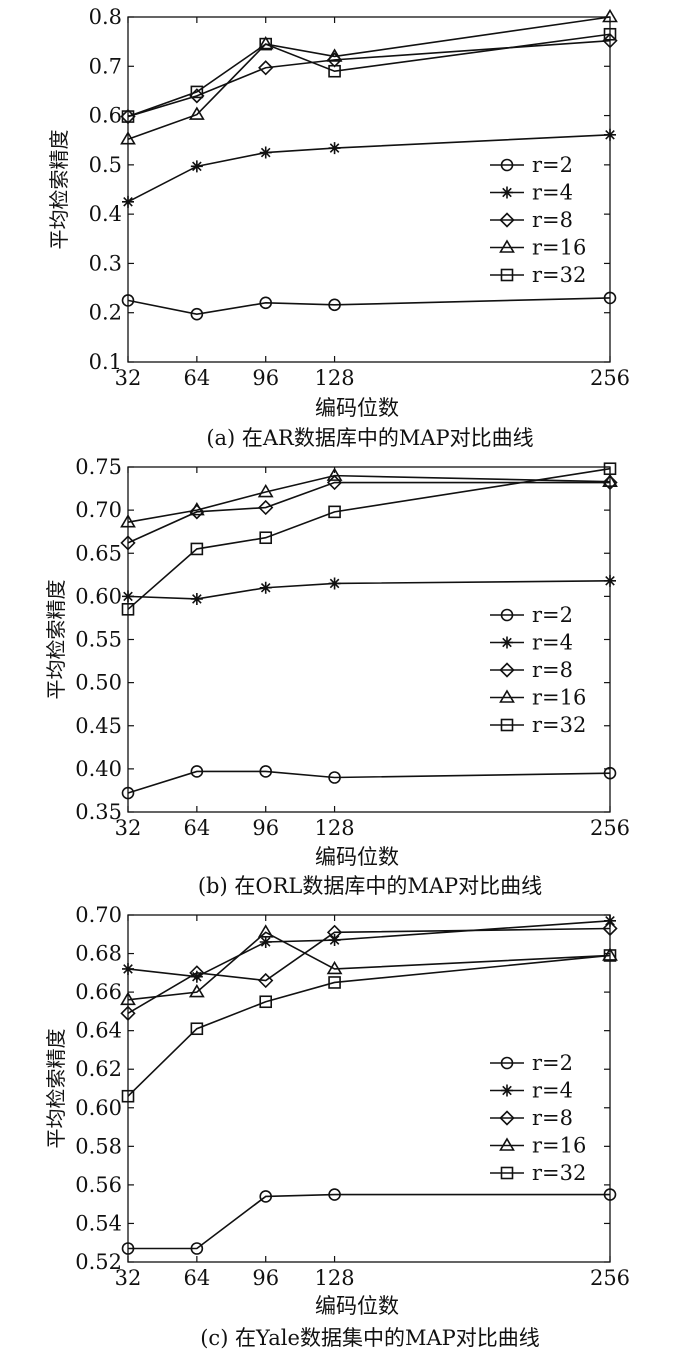  What do you see at coordinates (98, 1223) in the screenshot?
I see `y-tick-label: 0.54` at bounding box center [98, 1223].